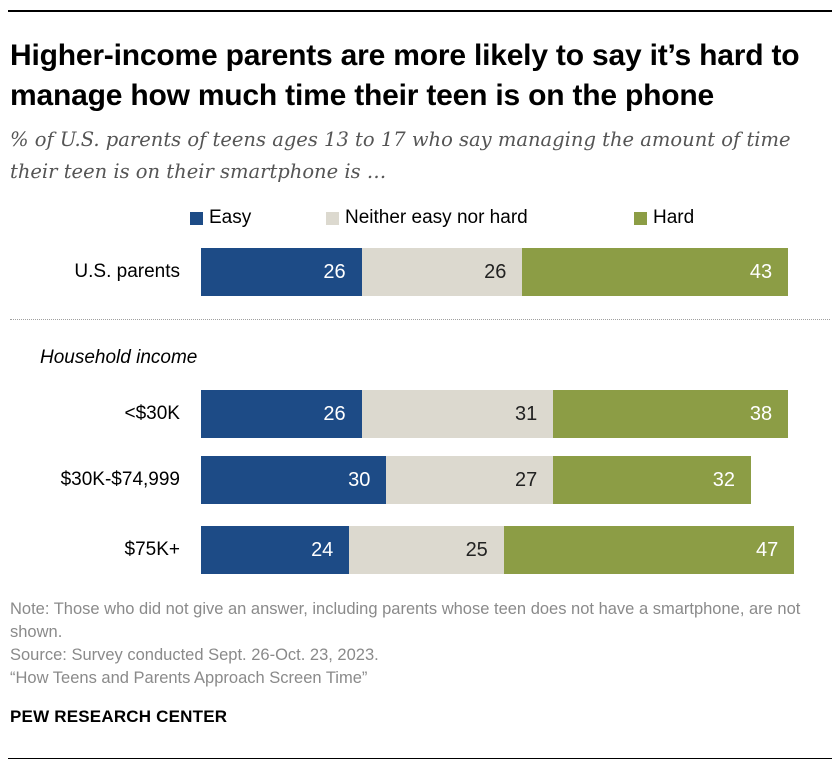  I want to click on top-rule, so click(420, 11).